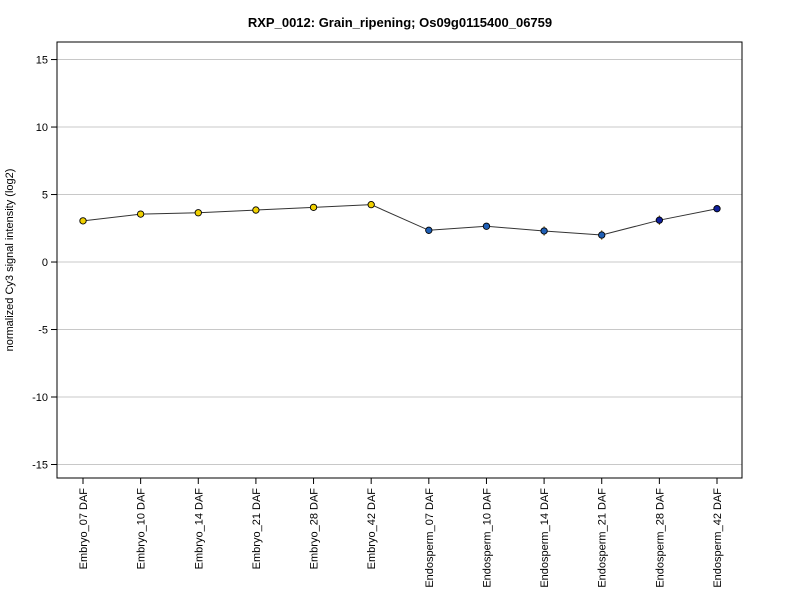 Image resolution: width=800 pixels, height=600 pixels. I want to click on x-tick-label-11: Endosperm_42 DAF, so click(718, 538).